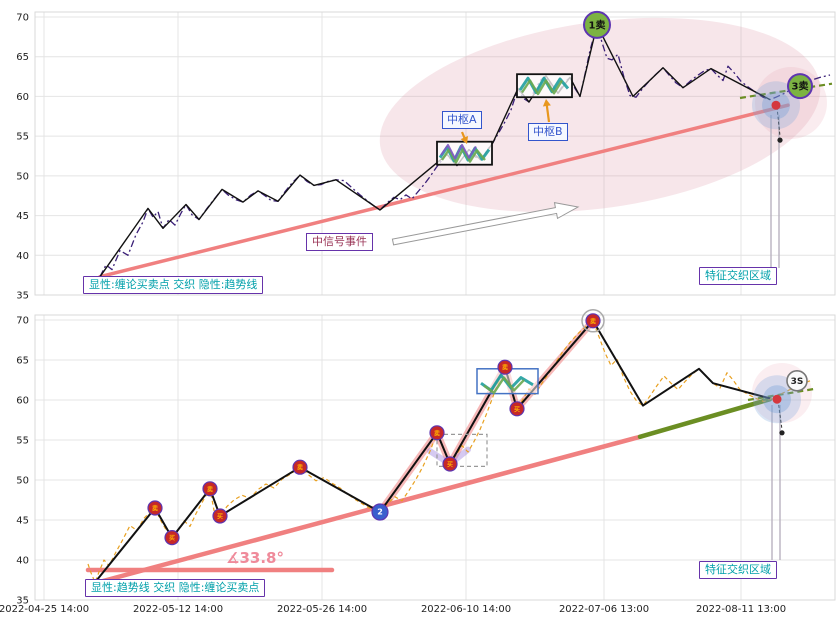 This screenshot has height=617, width=839. I want to click on panel2-feature-region-label: 特征交织区域, so click(738, 570).